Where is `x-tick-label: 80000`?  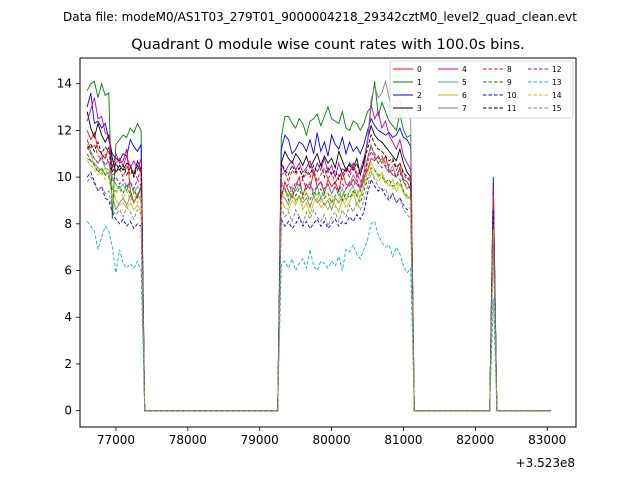
x-tick-label: 80000 is located at coordinates (332, 440).